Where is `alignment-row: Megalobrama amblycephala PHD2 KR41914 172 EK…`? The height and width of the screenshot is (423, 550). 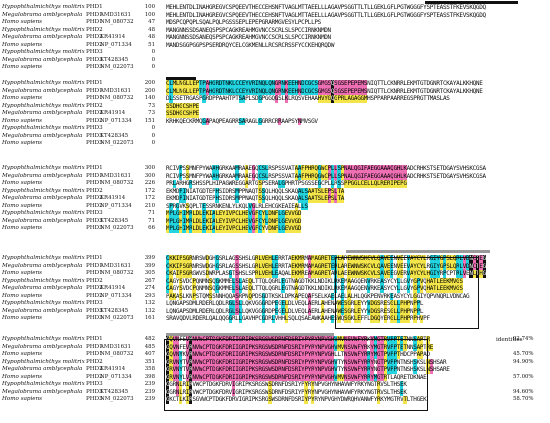 alignment-row: Megalobrama amblycephala PHD2 KR41914 172 EK… is located at coordinates (275, 199).